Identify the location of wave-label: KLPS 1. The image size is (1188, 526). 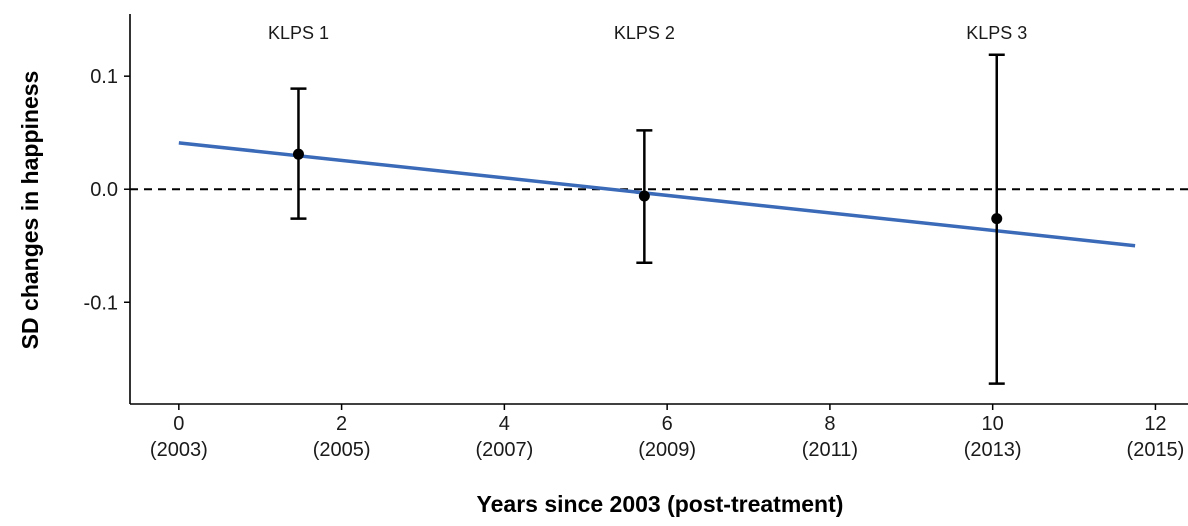
(298, 33).